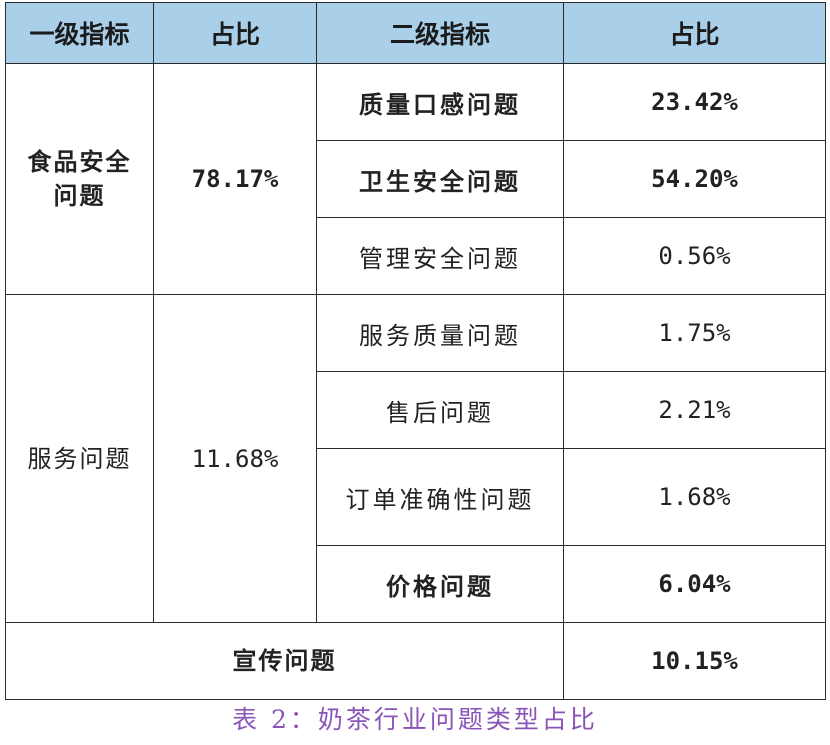 This screenshot has height=745, width=830. Describe the element at coordinates (694, 497) in the screenshot. I see `value-order-accuracy: 1.68%` at that location.